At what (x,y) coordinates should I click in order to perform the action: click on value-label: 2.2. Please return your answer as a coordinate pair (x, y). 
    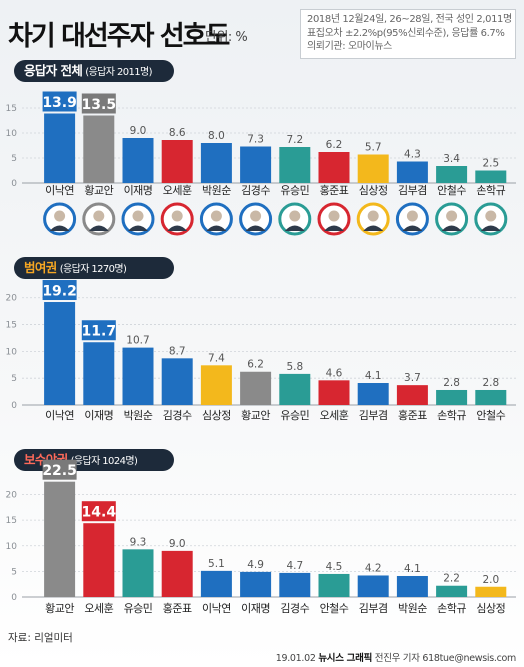
    Looking at the image, I should click on (451, 579).